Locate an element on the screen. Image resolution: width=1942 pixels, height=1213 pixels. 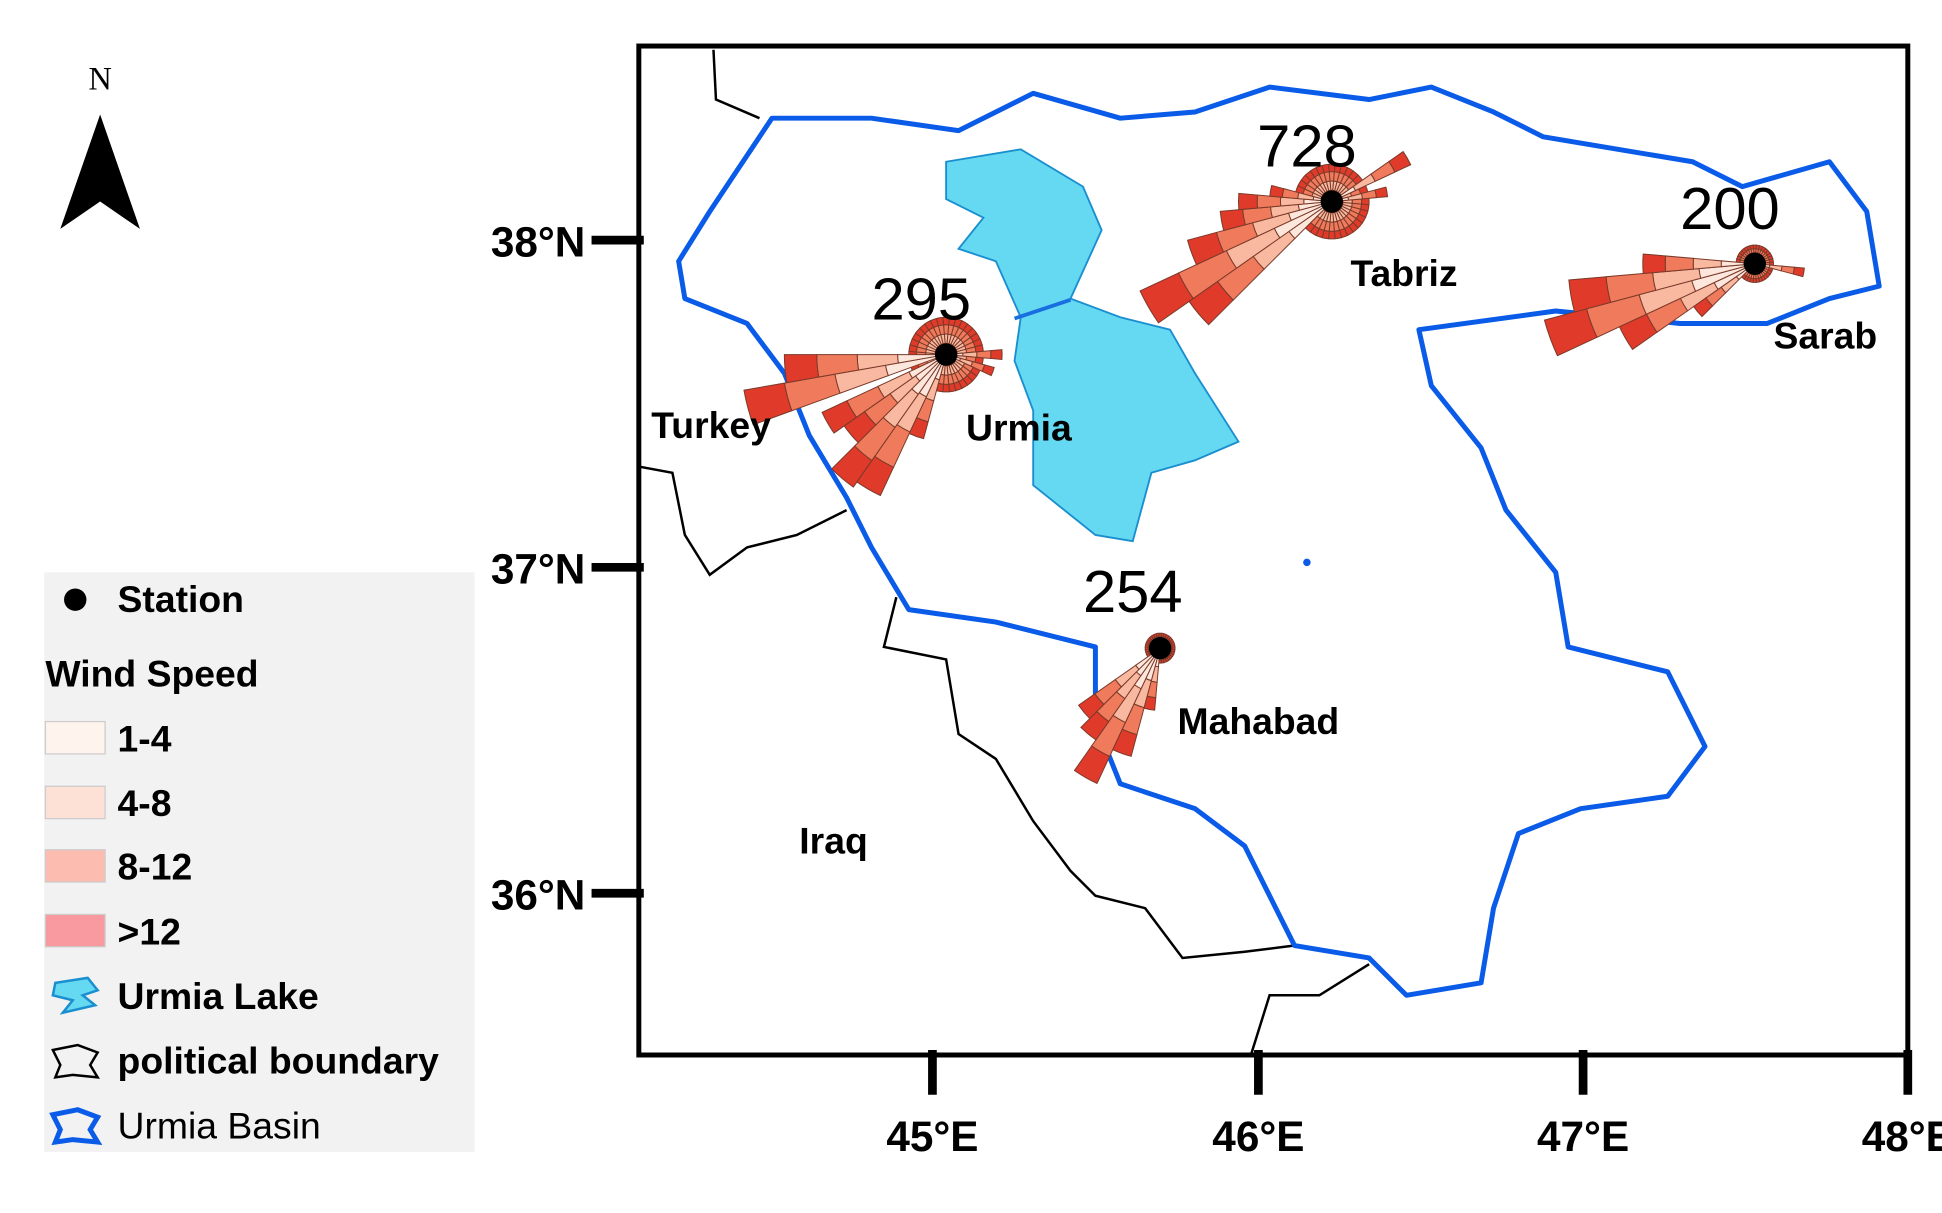
lat-label: 37°N is located at coordinates (538, 568).